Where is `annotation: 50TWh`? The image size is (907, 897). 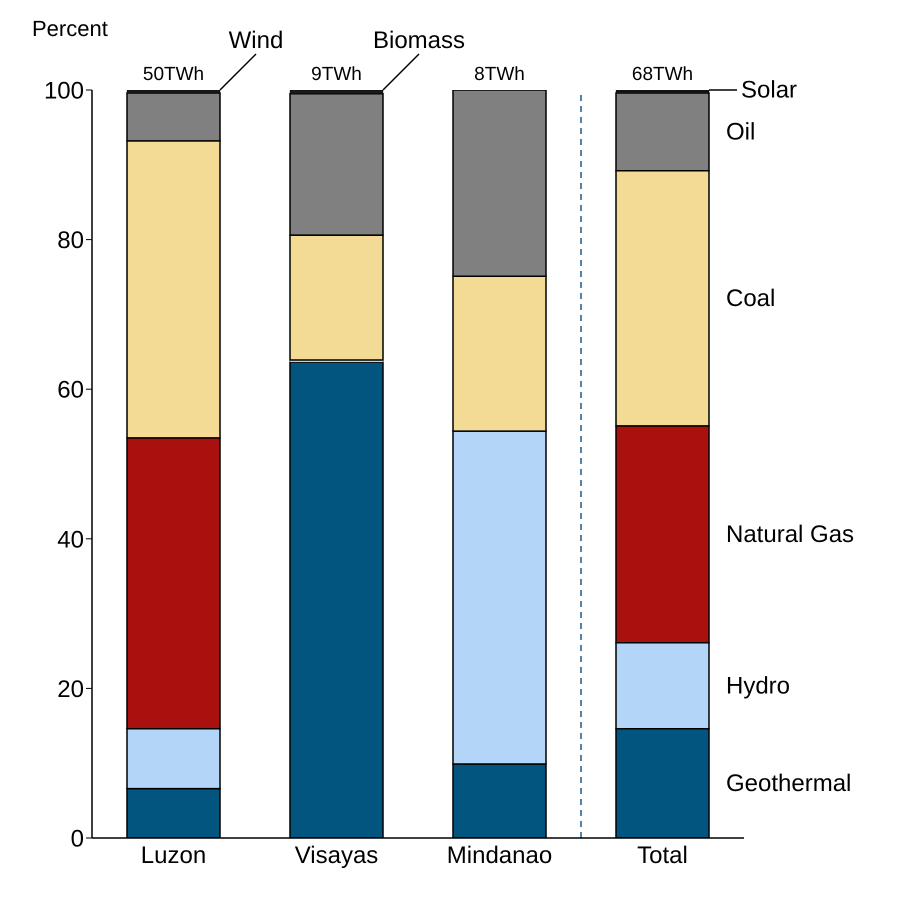
annotation: 50TWh is located at coordinates (173, 74).